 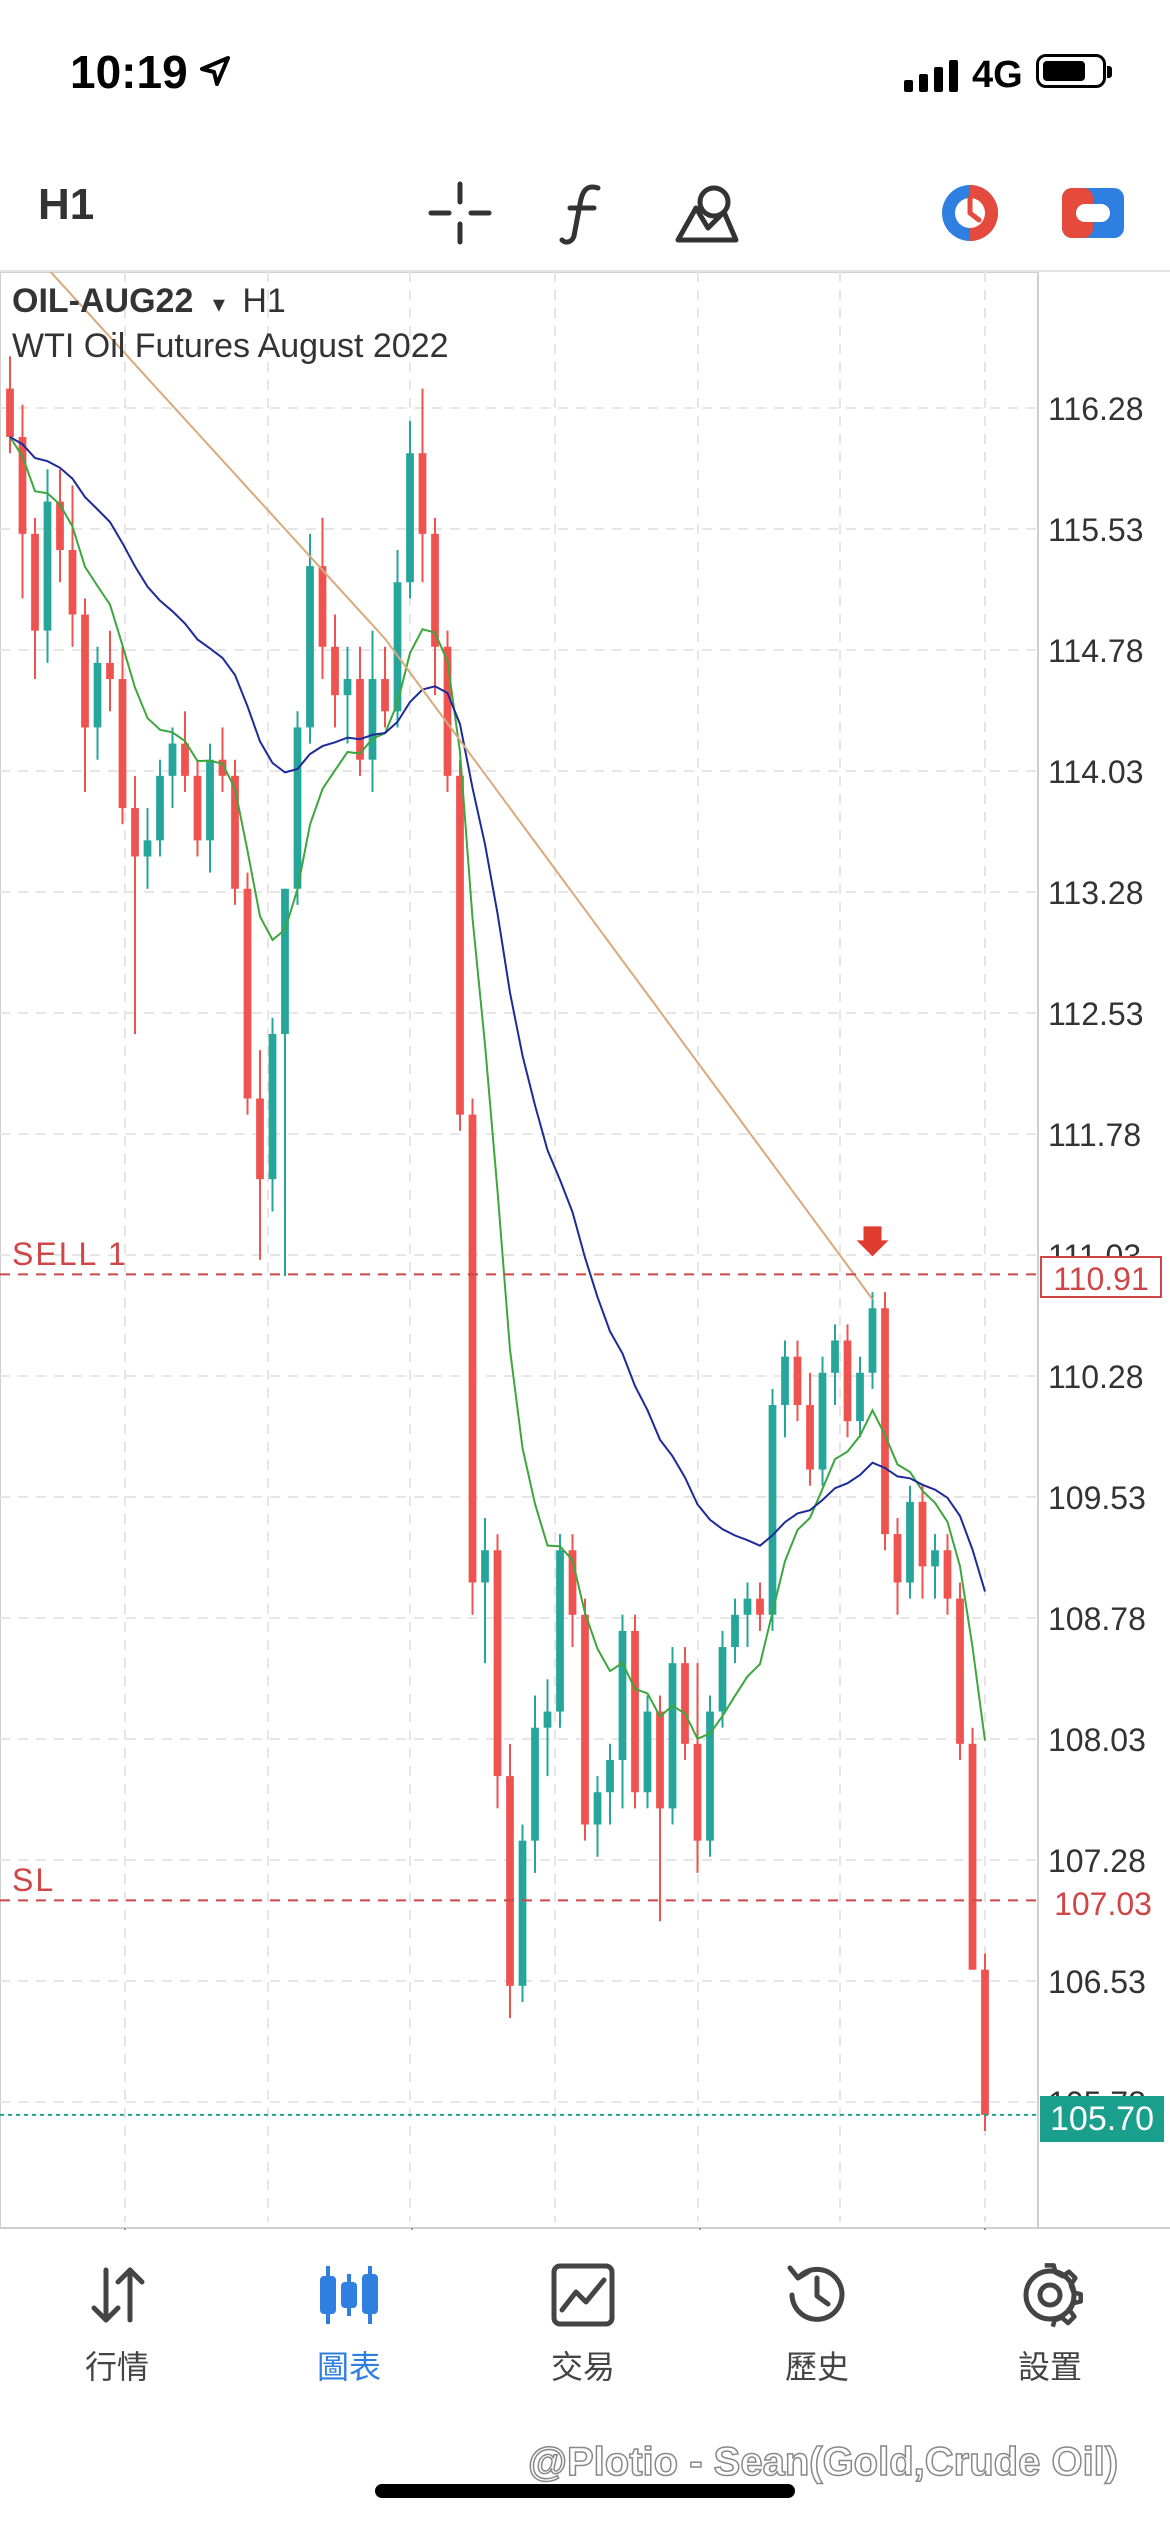 I want to click on function-icon, so click(x=583, y=213).